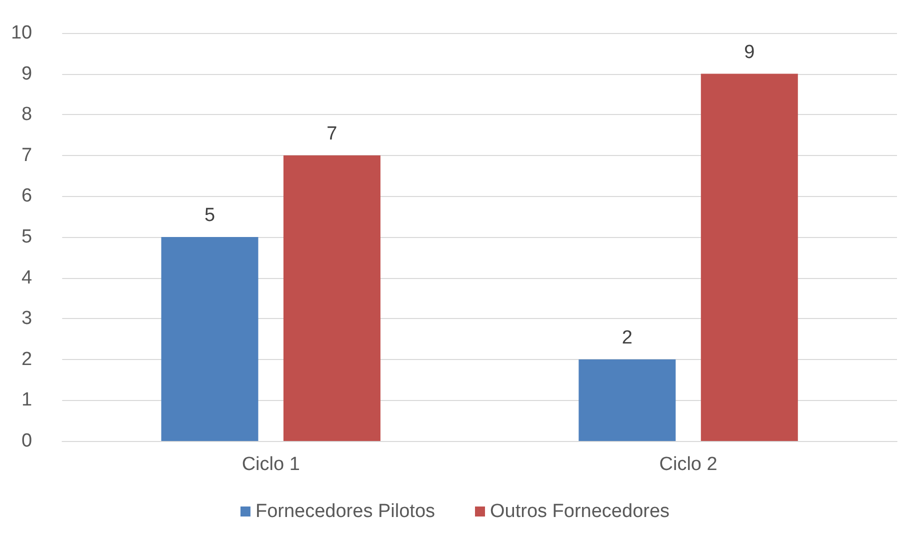 The height and width of the screenshot is (540, 910). Describe the element at coordinates (21, 33) in the screenshot. I see `y-tick-label: 10` at that location.